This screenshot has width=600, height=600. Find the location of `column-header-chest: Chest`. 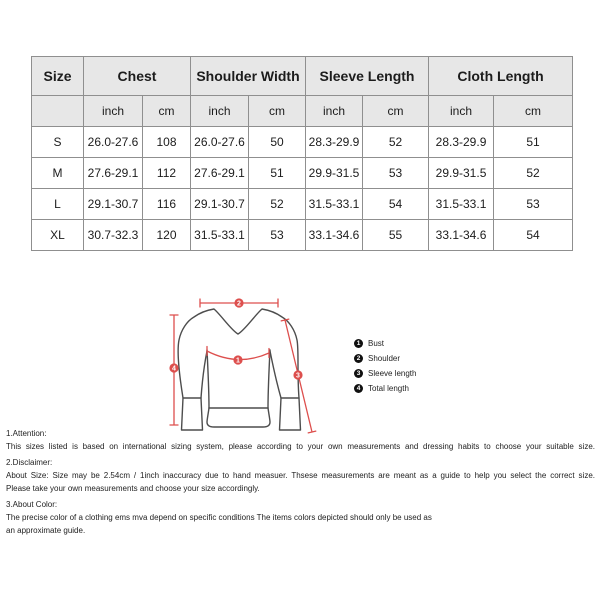

column-header-chest: Chest is located at coordinates (137, 76).